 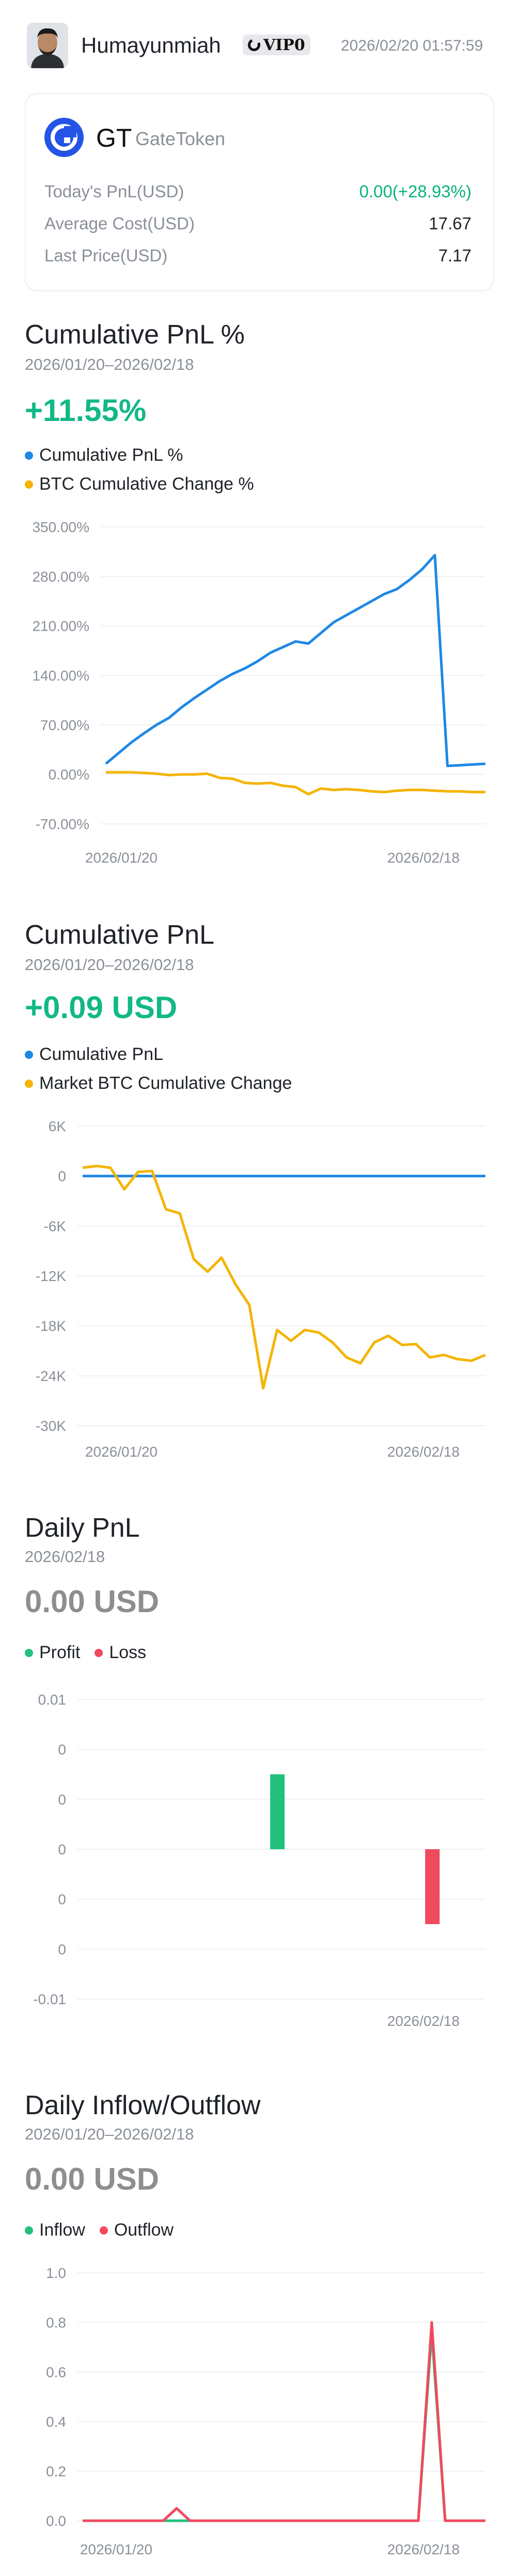 I want to click on legend-label: Market BTC Cumulative Change, so click(x=166, y=1083).